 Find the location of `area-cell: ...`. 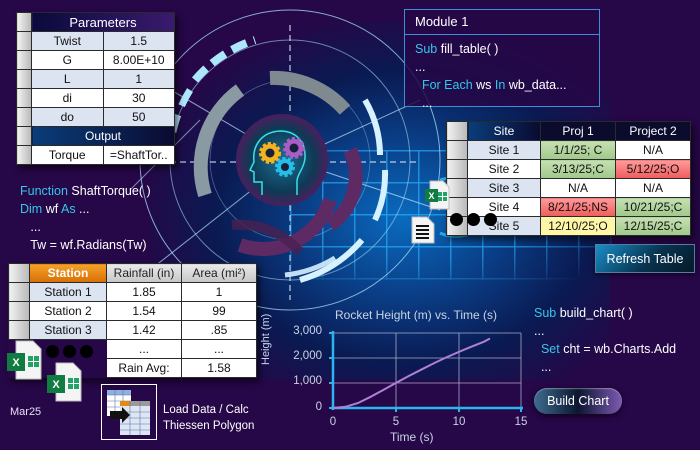

area-cell: ... is located at coordinates (219, 349).